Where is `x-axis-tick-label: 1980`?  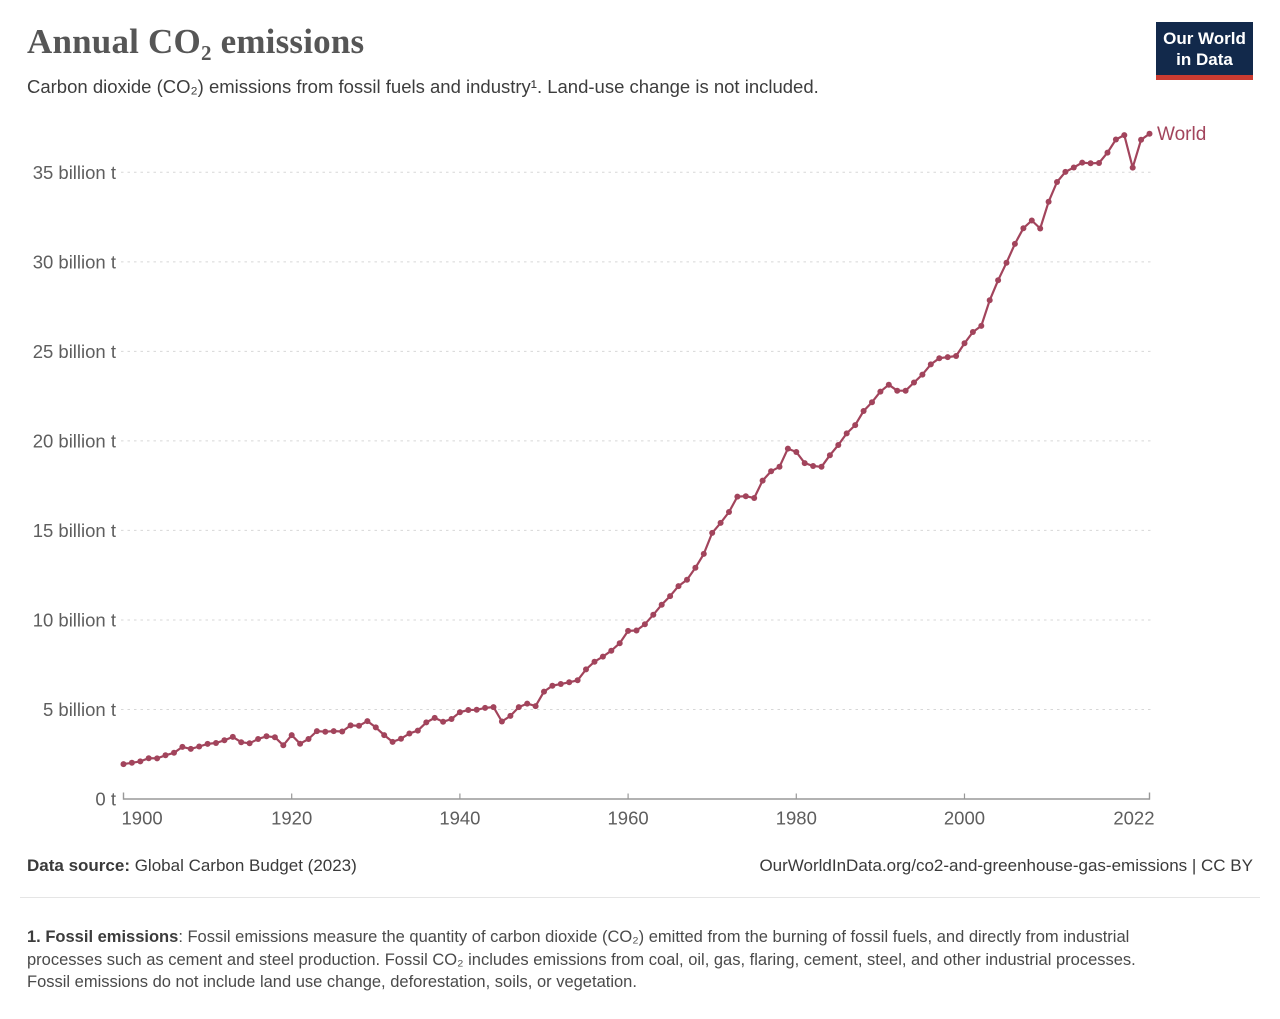
x-axis-tick-label: 1980 is located at coordinates (796, 818).